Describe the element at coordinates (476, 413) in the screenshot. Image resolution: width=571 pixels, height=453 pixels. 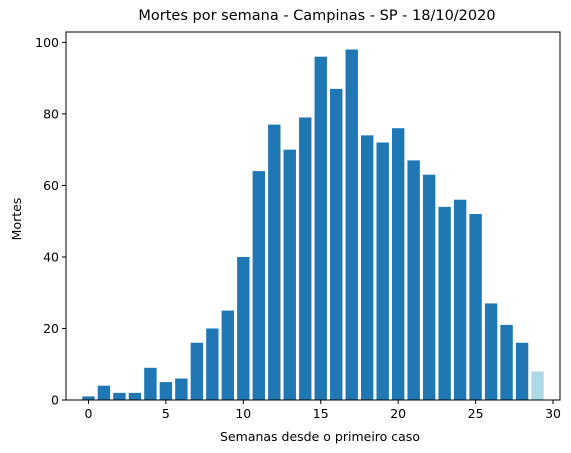
I see `x-tick-label-25: 25` at that location.